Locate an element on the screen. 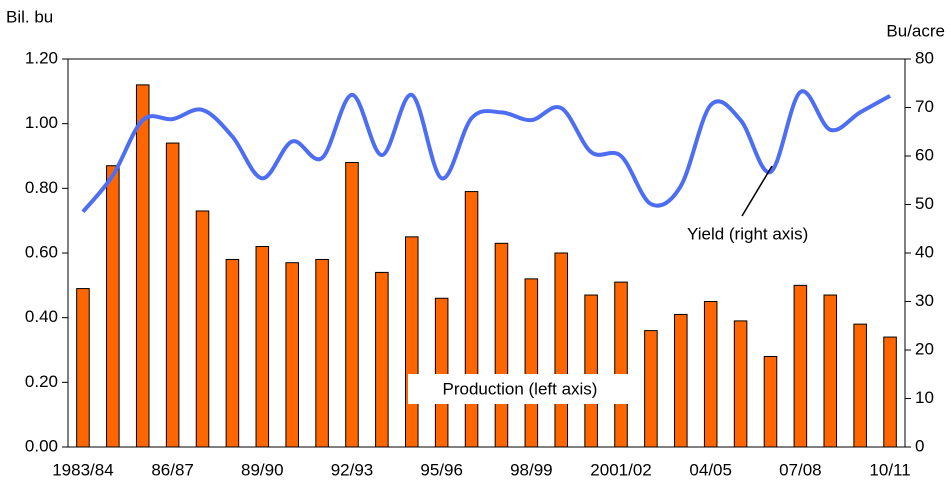 The width and height of the screenshot is (951, 495). y-tick-label: 0.00 is located at coordinates (41, 445).